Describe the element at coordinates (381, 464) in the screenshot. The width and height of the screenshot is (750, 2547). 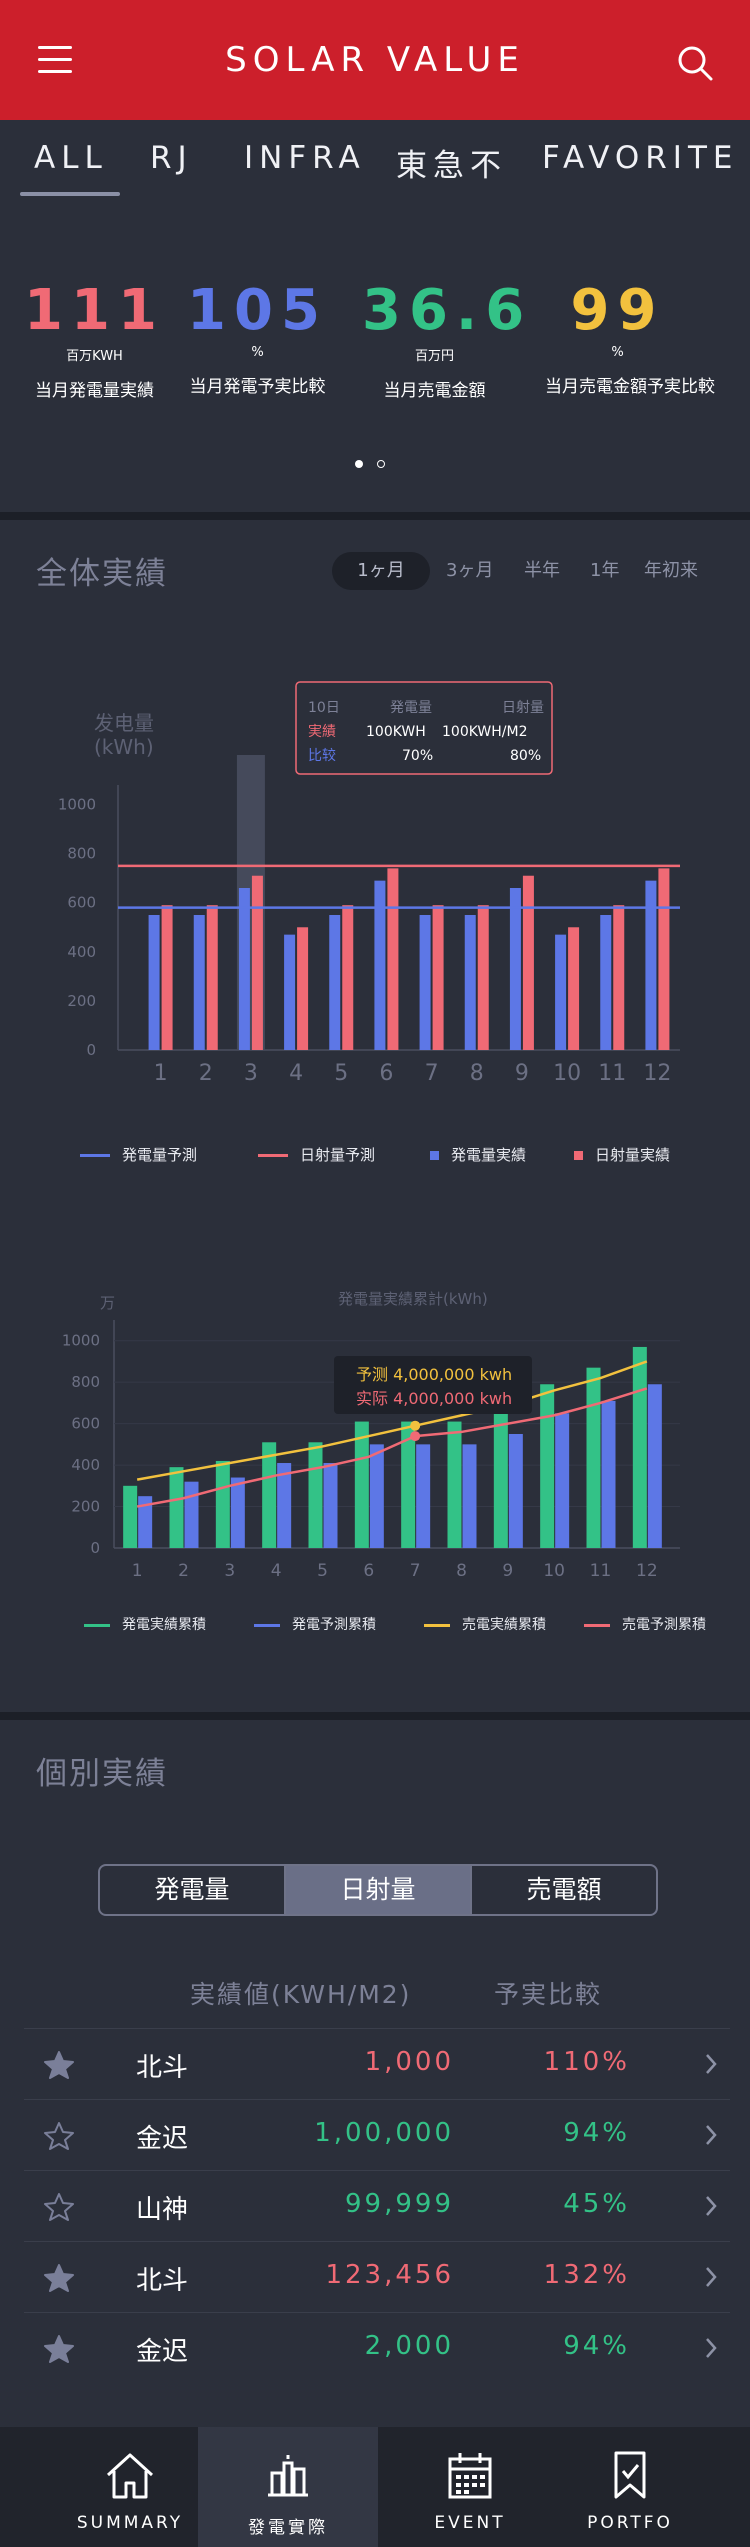
I see `carousel-dot` at that location.